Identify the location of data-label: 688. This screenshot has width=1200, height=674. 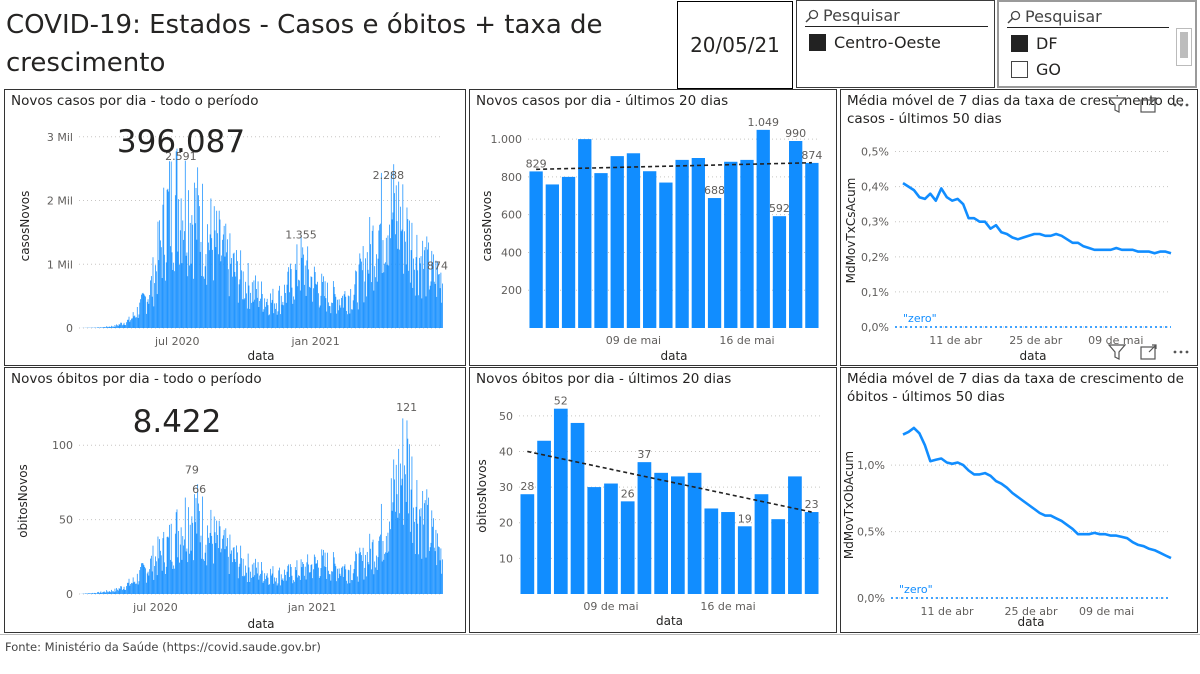
(714, 190).